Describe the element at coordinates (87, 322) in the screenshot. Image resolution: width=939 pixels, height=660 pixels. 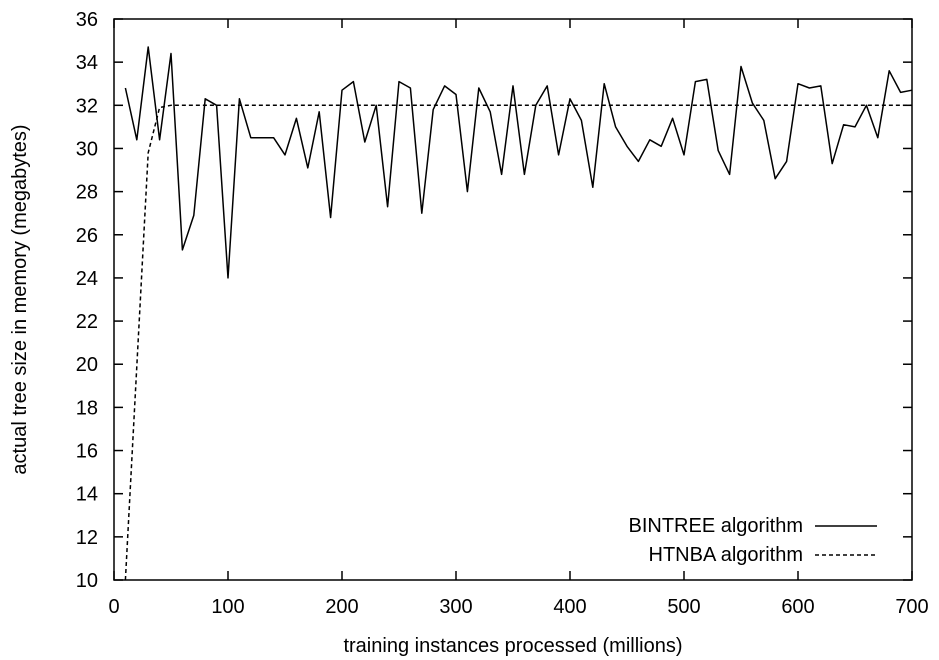
I see `y-tick-label: 22` at that location.